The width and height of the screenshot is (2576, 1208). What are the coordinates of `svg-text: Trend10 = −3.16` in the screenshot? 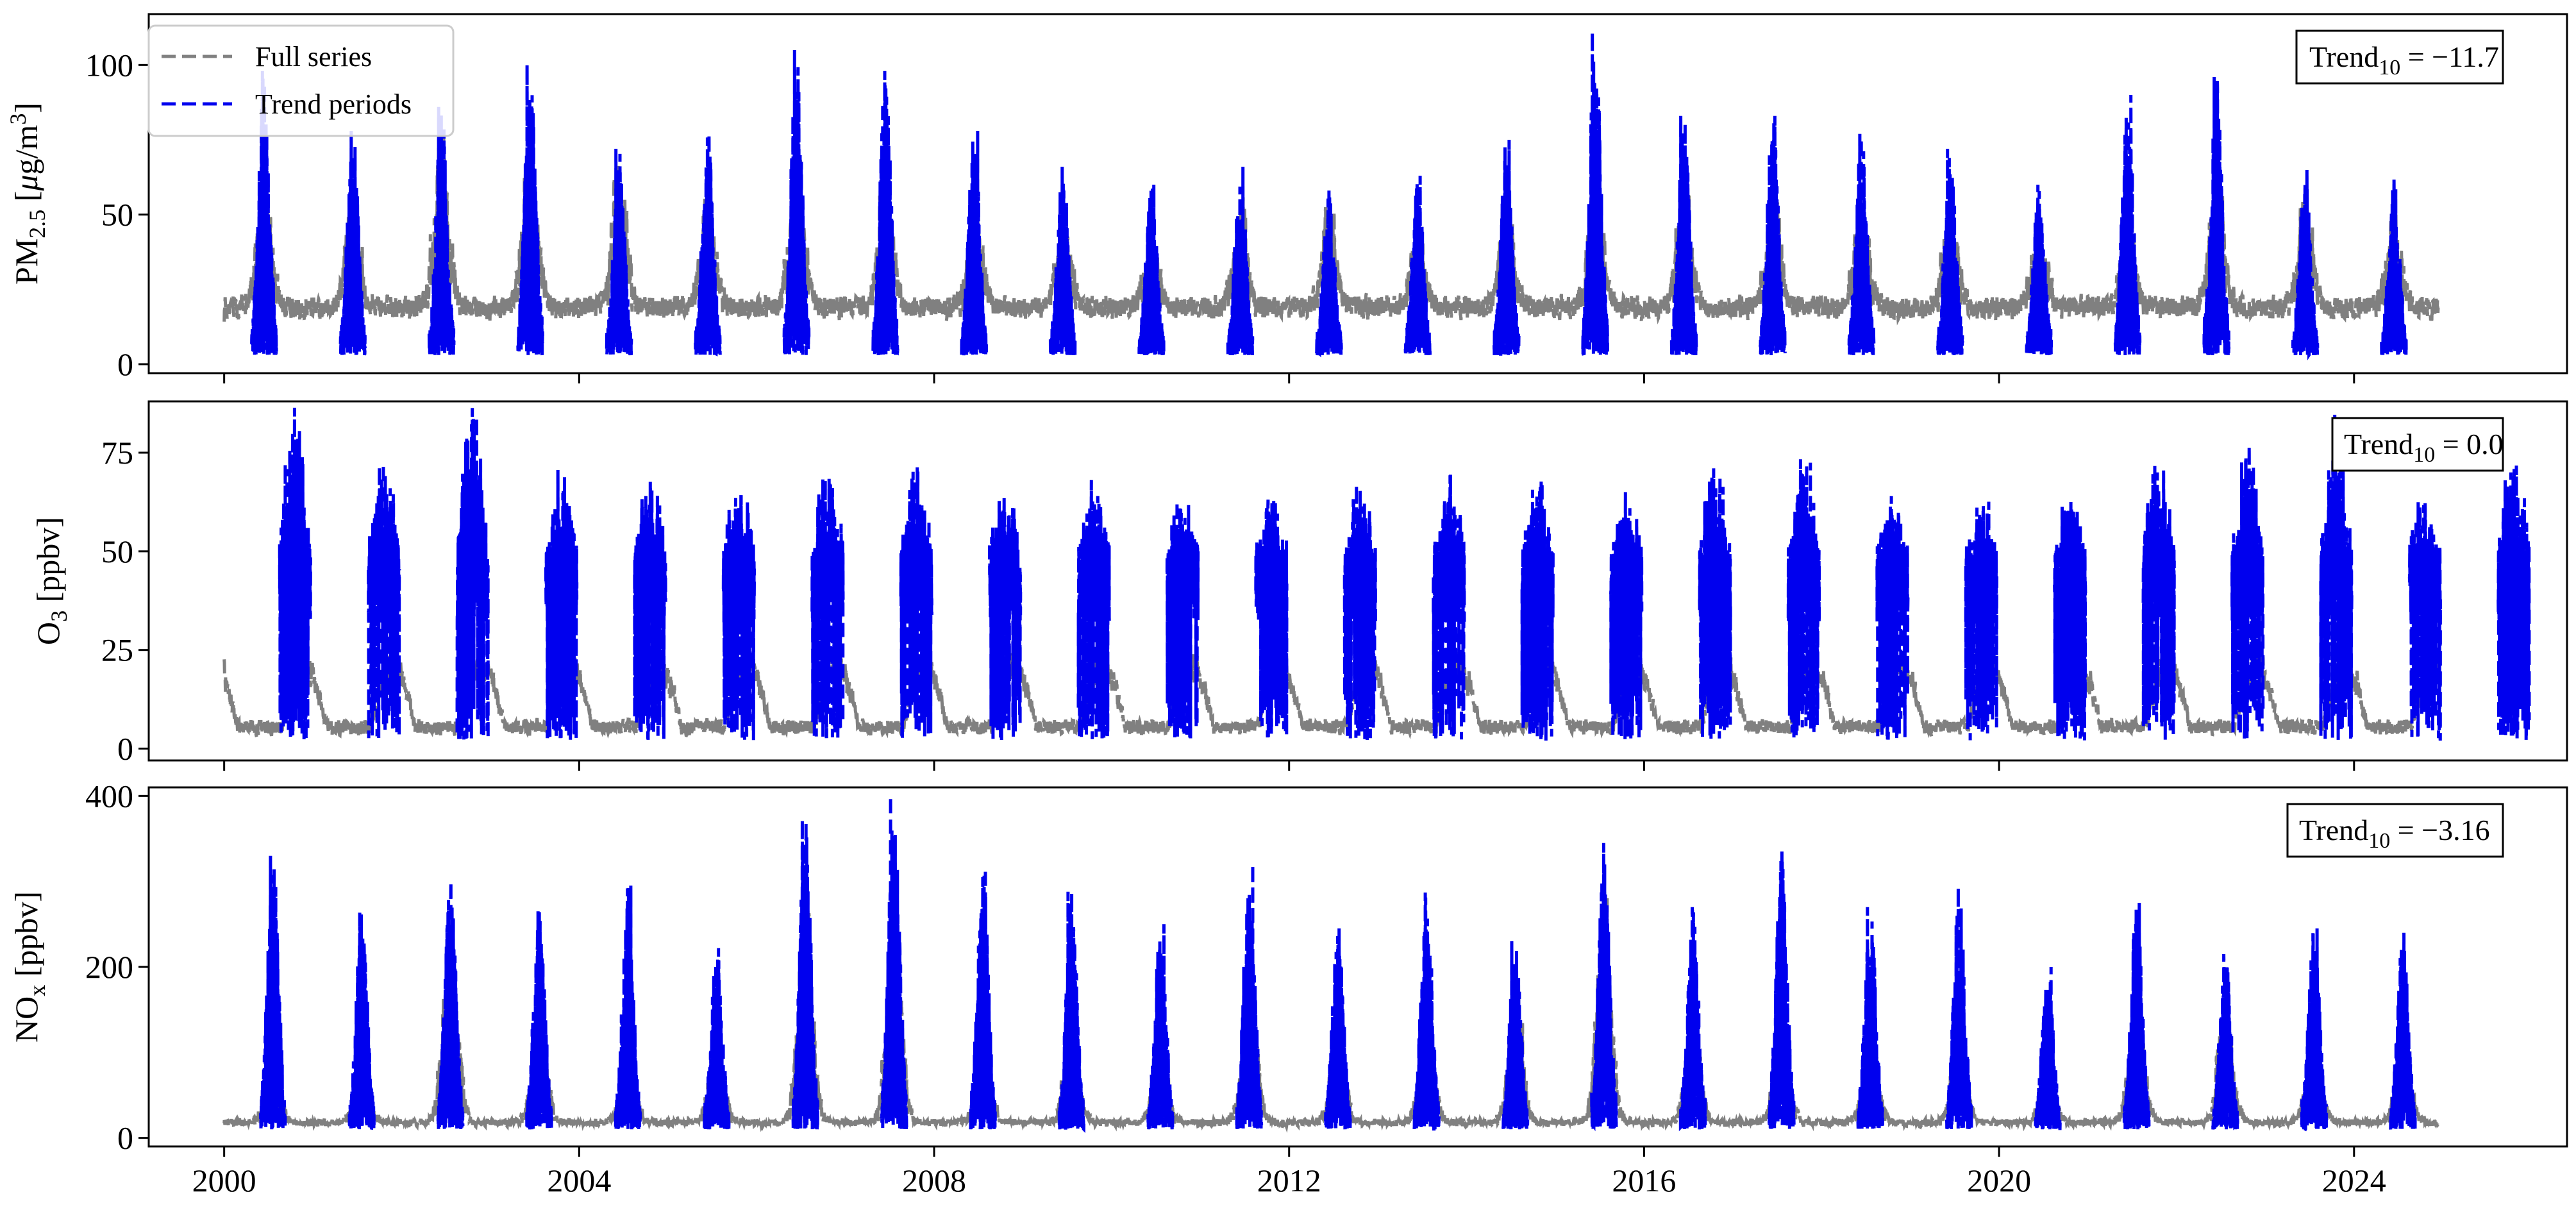 It's located at (2394, 833).